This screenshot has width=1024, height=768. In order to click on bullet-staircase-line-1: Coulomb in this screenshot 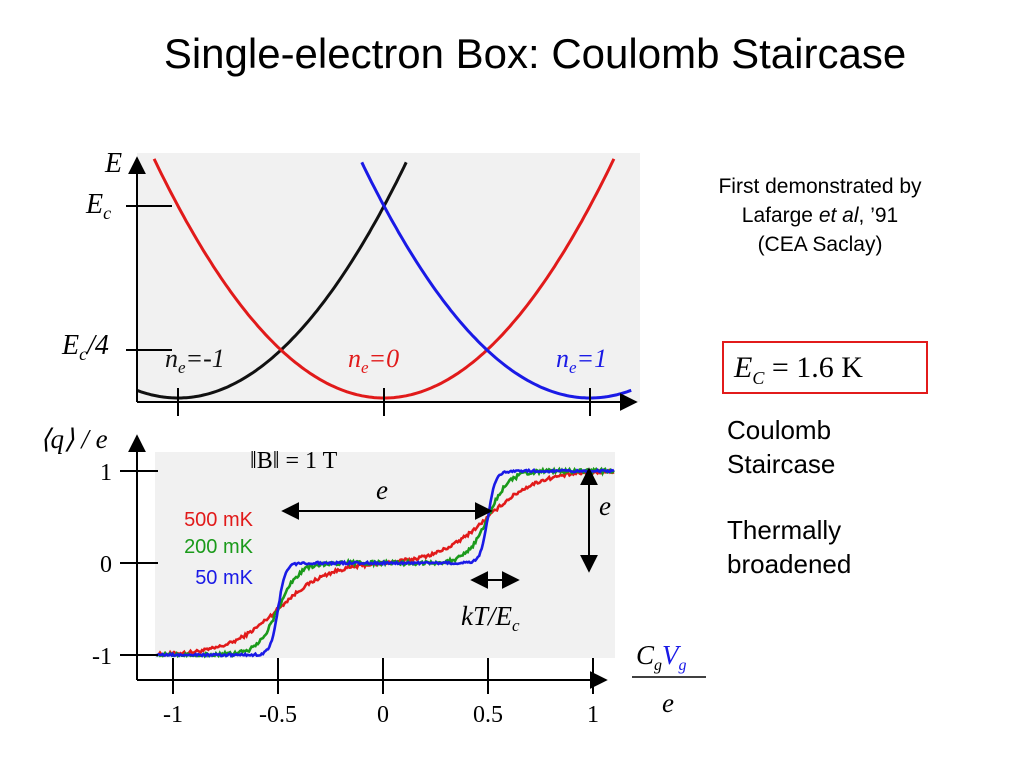, I will do `click(779, 430)`.